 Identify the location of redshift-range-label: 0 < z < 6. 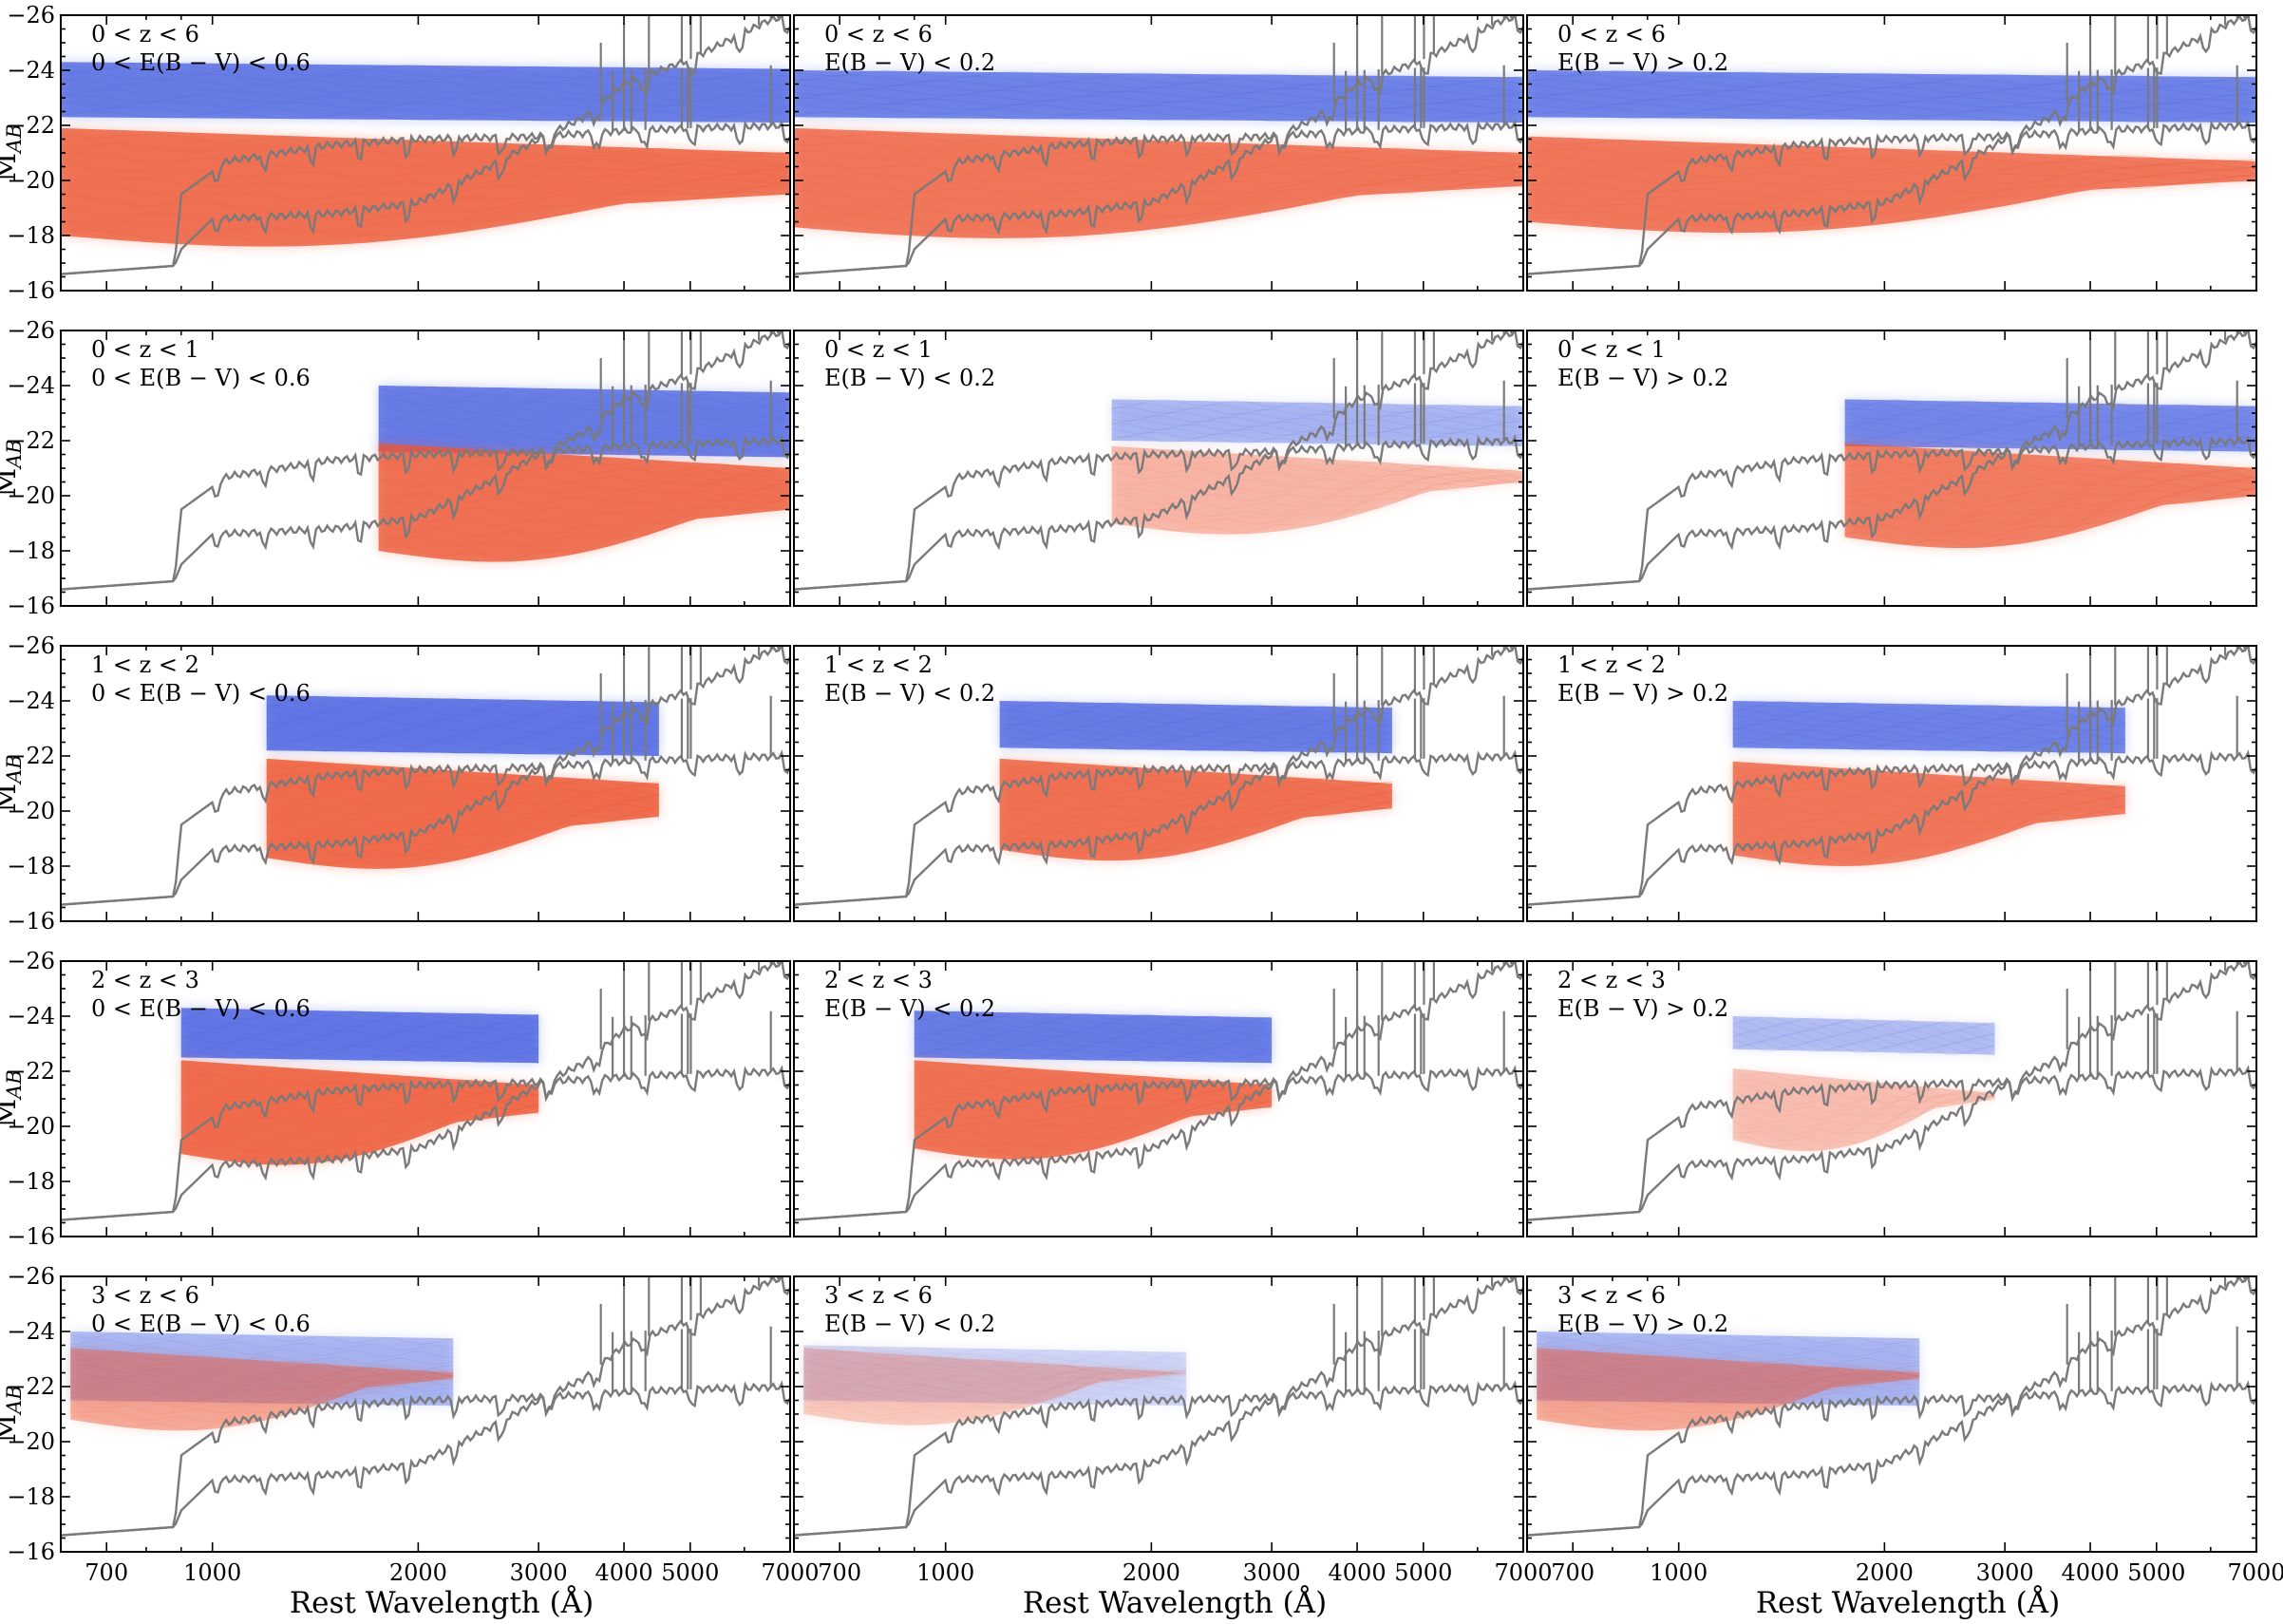
(1611, 34).